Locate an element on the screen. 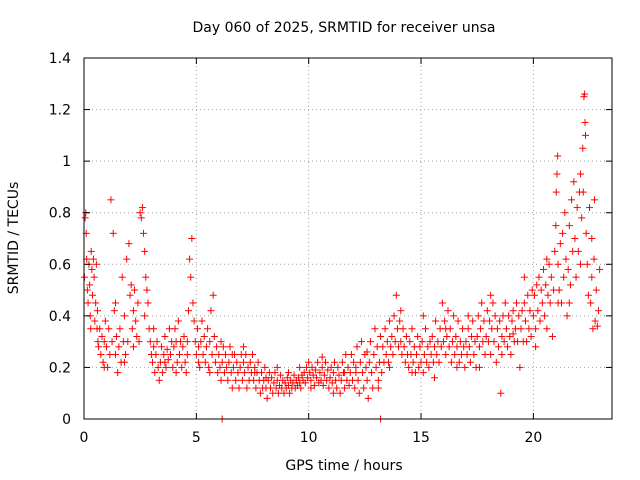 This screenshot has width=640, height=480. y-tick-label: 0.6 is located at coordinates (60, 265).